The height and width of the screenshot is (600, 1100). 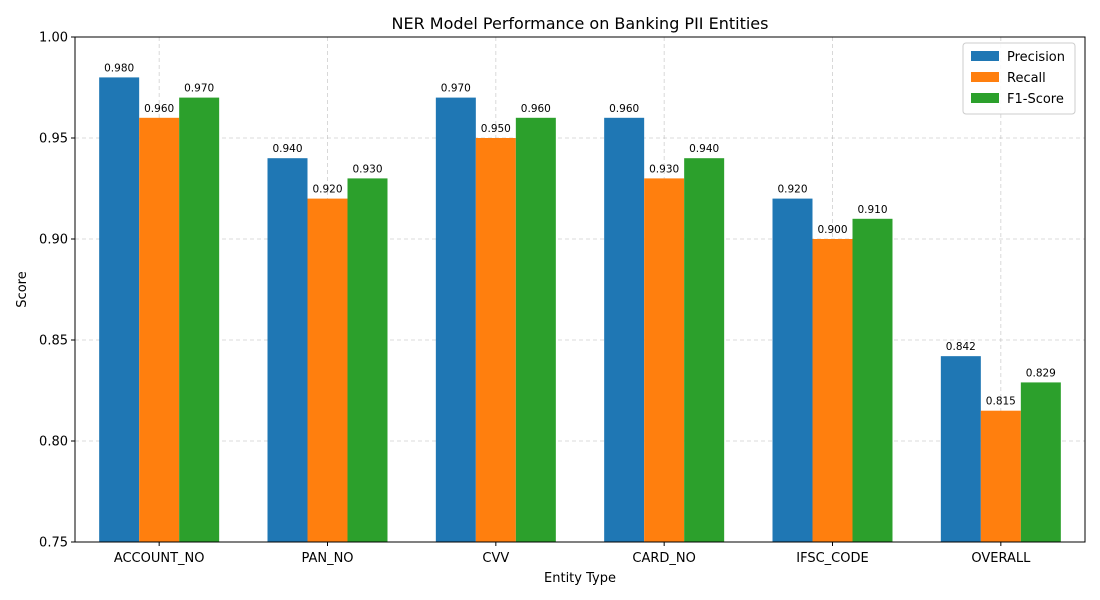 What do you see at coordinates (327, 370) in the screenshot?
I see `bar-recall-pan-no` at bounding box center [327, 370].